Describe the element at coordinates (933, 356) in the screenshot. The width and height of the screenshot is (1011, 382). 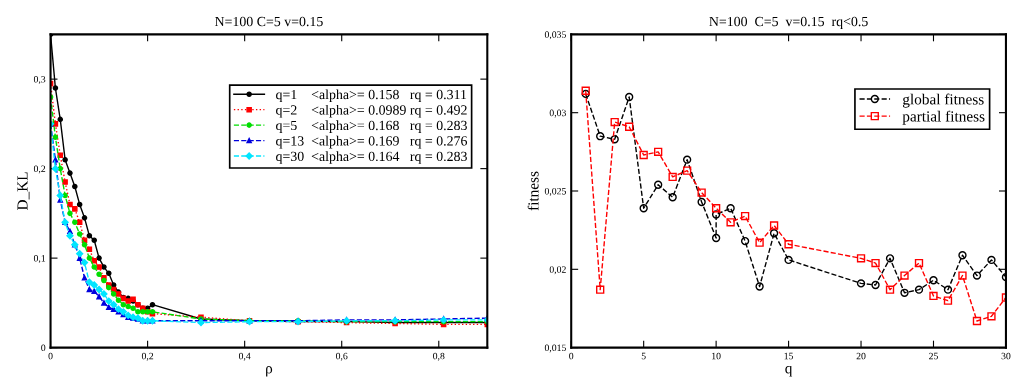
I see `x-tick-label: 25` at that location.